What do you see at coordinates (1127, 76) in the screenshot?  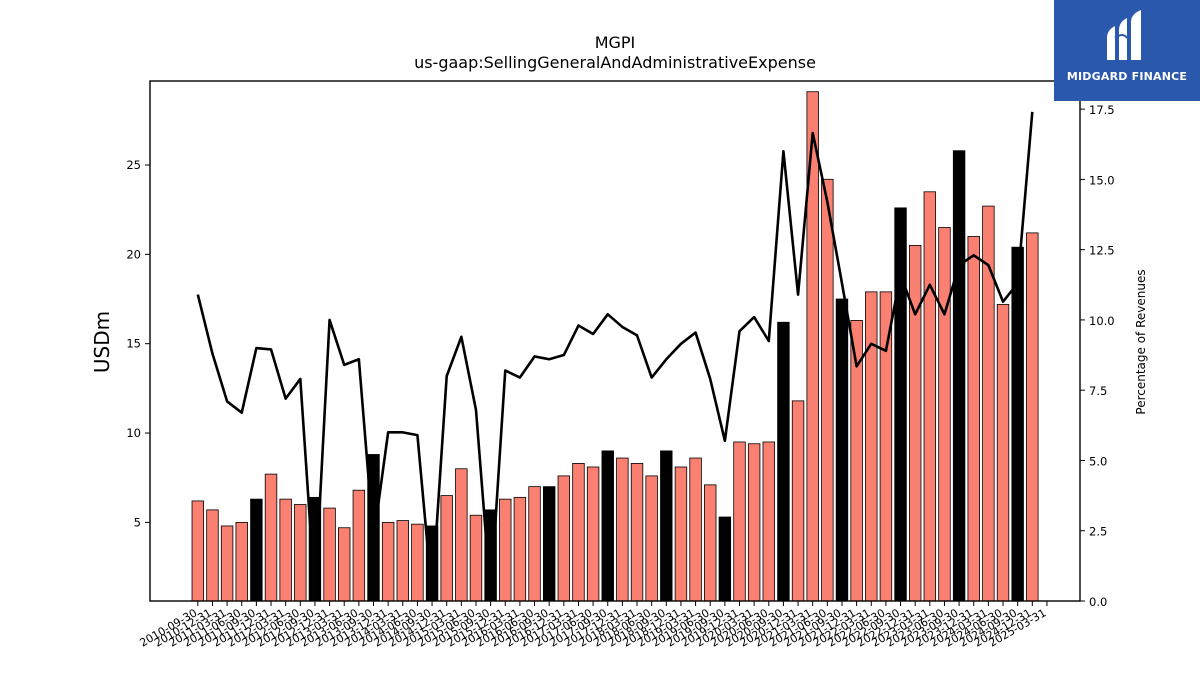 I see `logo-text: MIDGARD FINANCE` at bounding box center [1127, 76].